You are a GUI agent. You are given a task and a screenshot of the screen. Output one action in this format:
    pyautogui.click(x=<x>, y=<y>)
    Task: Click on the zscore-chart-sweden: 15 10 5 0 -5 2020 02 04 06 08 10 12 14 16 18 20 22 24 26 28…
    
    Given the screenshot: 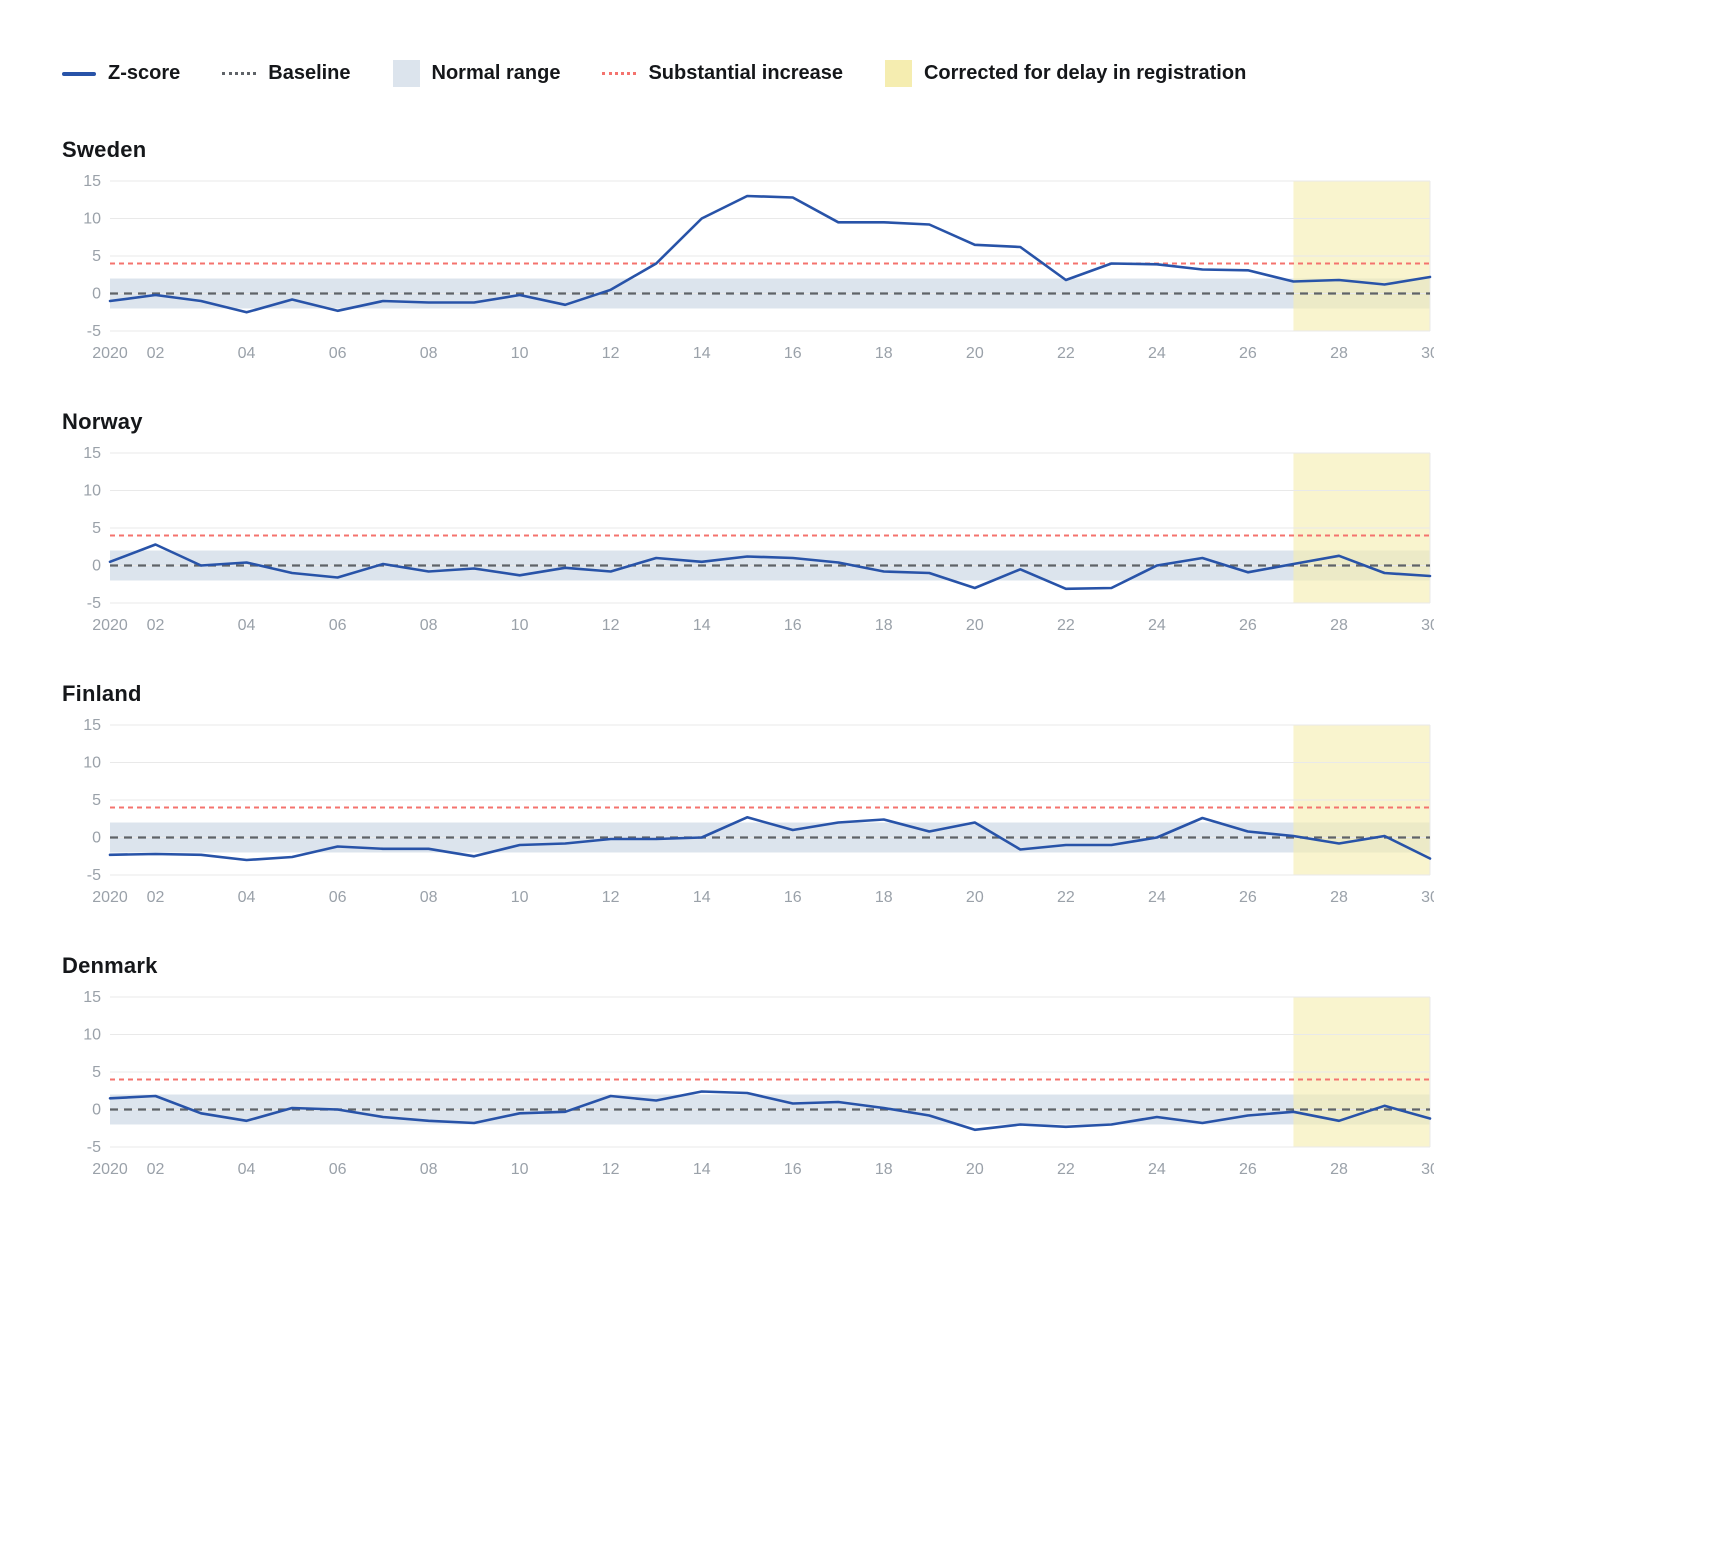 What is the action you would take?
    pyautogui.click(x=758, y=267)
    